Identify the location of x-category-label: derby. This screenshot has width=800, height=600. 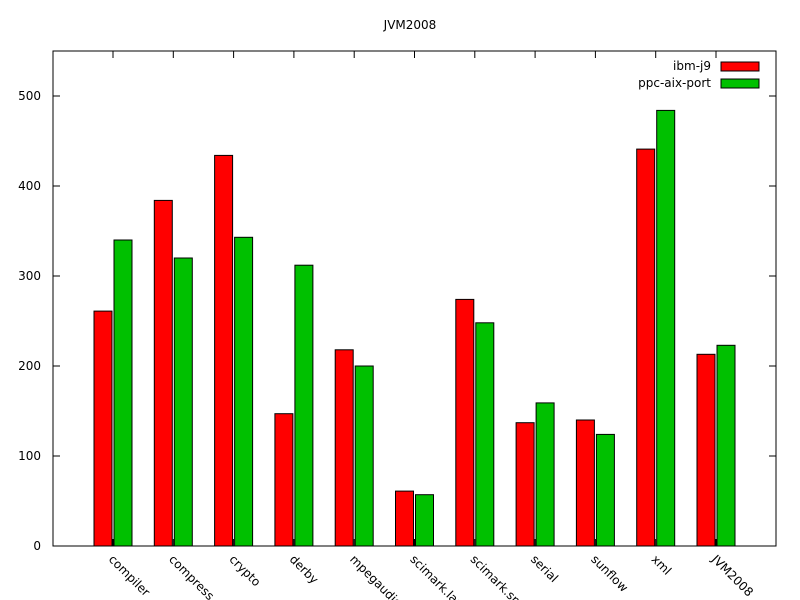
(304, 569).